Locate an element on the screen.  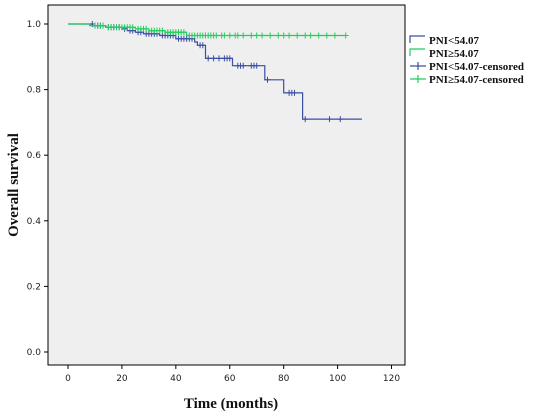
legend-label: PNI<54.07-censored is located at coordinates (476, 67).